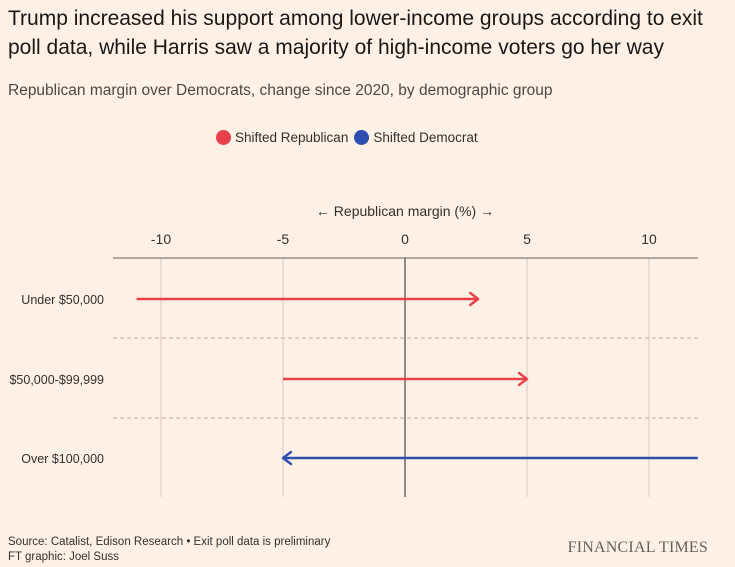 The width and height of the screenshot is (735, 567). Describe the element at coordinates (425, 137) in the screenshot. I see `legend-label-democrat: Shifted Democrat` at that location.